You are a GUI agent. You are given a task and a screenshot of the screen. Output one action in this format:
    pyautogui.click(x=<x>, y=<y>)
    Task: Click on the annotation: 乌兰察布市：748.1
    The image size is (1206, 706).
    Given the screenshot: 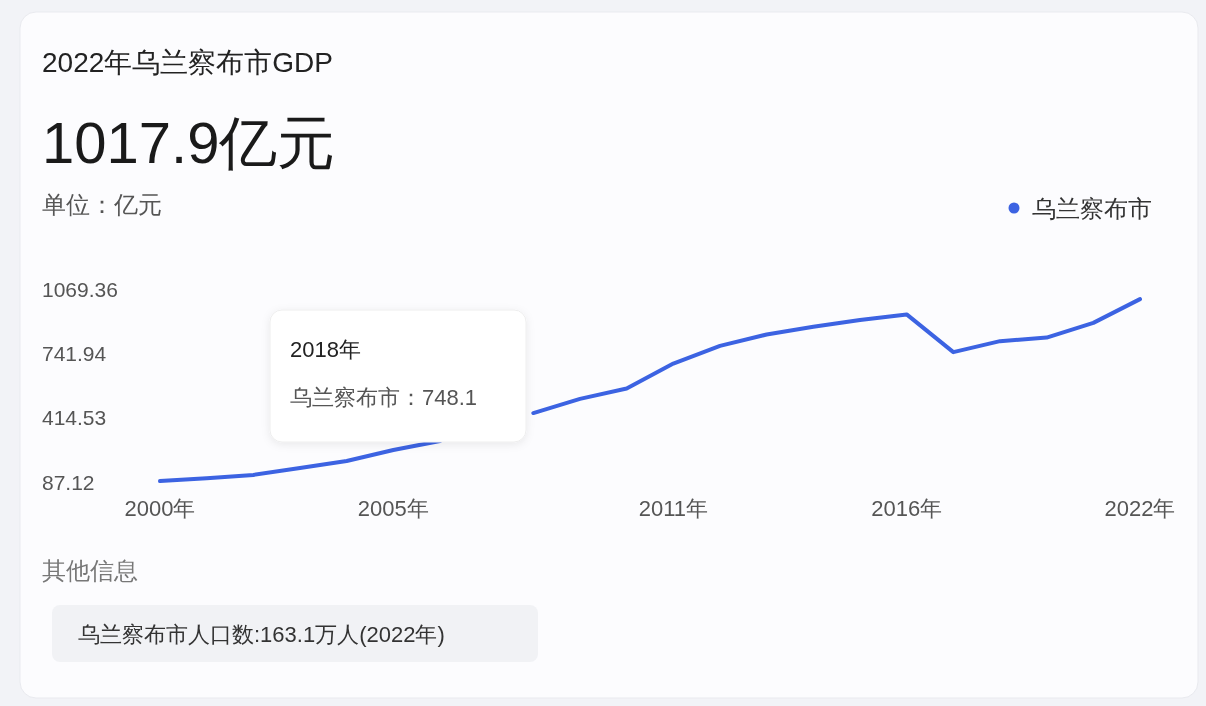 What is the action you would take?
    pyautogui.click(x=384, y=397)
    